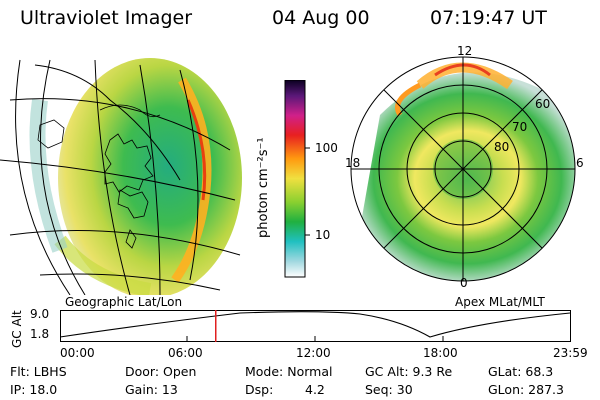  Describe the element at coordinates (580, 163) in the screenshot. I see `mlt-label-6: 6` at that location.